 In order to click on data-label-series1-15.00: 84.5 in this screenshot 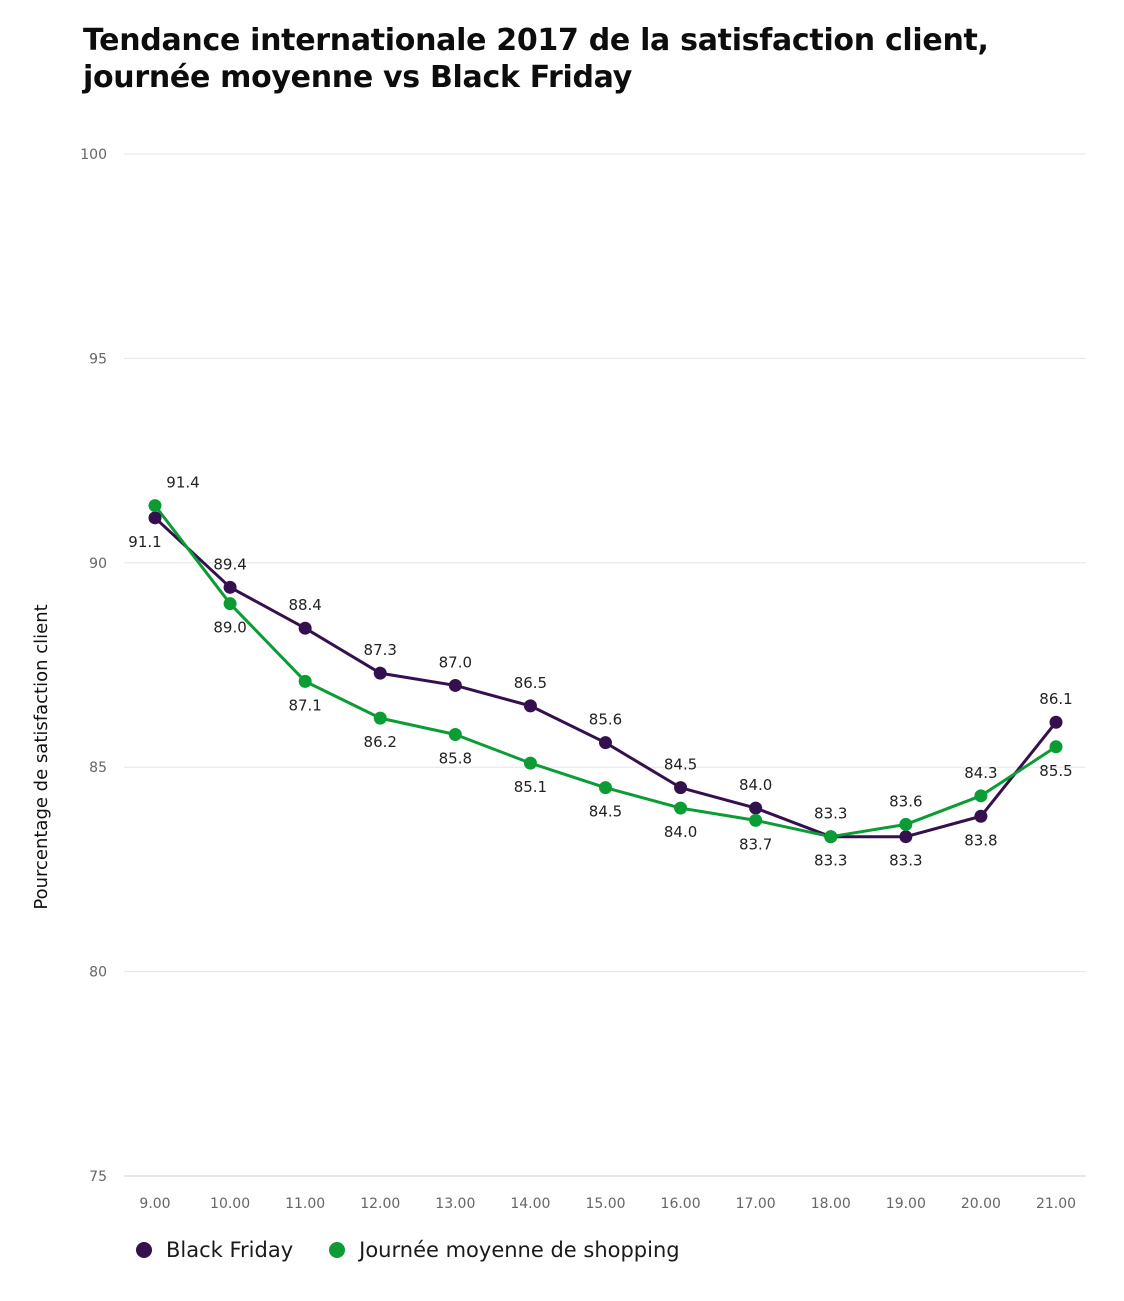, I will do `click(605, 812)`.